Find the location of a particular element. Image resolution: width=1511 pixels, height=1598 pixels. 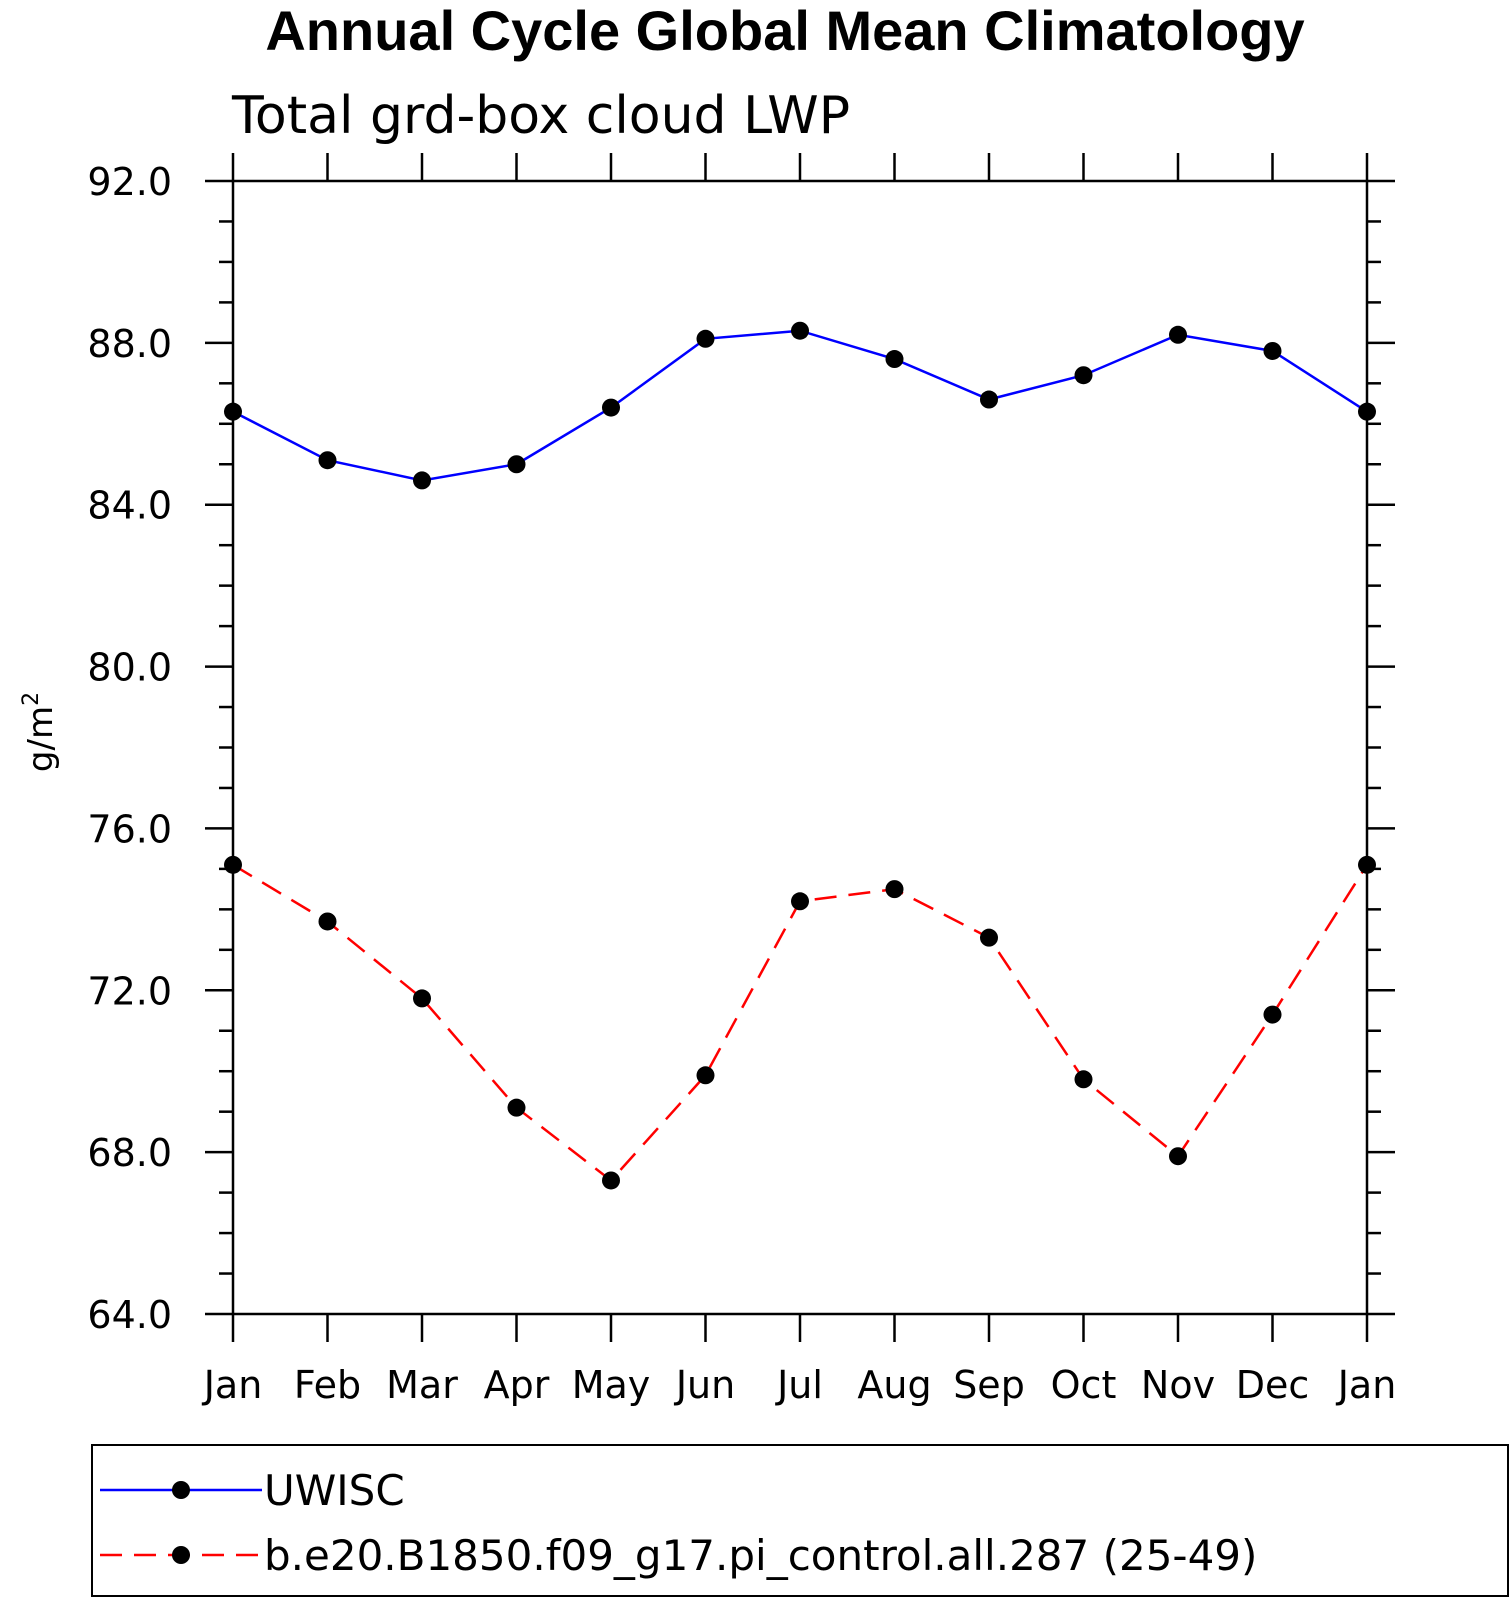

x-tick-label: Sep is located at coordinates (989, 1385).